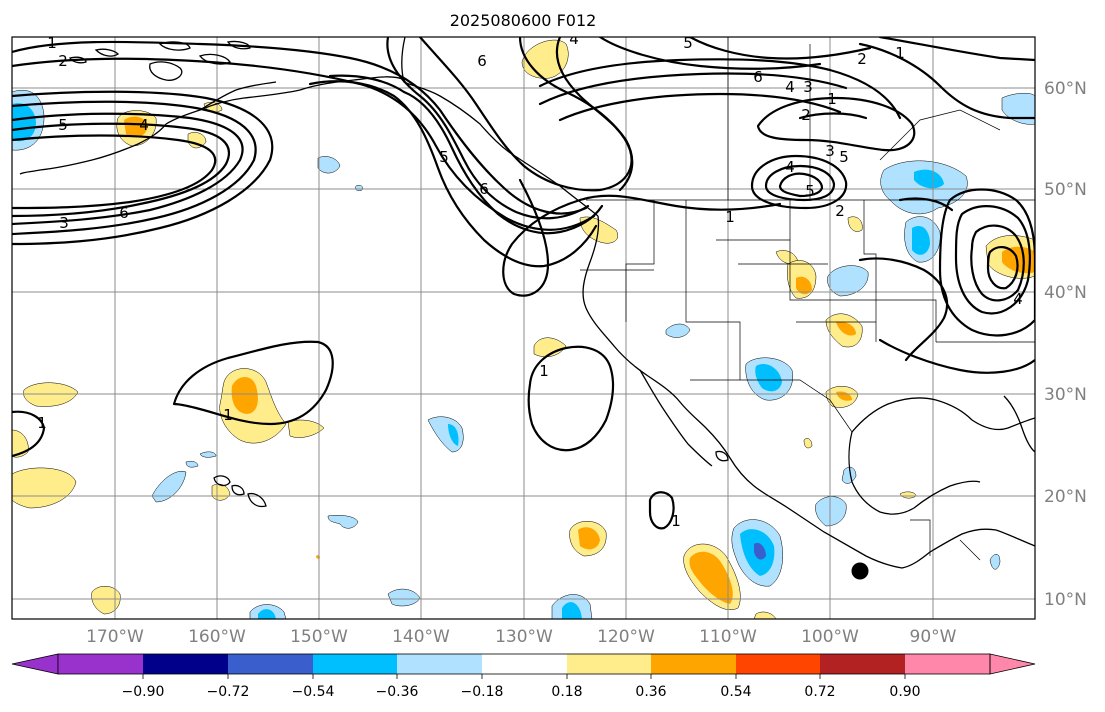  Describe the element at coordinates (790, 87) in the screenshot. I see `contour-label-4c: 4` at that location.